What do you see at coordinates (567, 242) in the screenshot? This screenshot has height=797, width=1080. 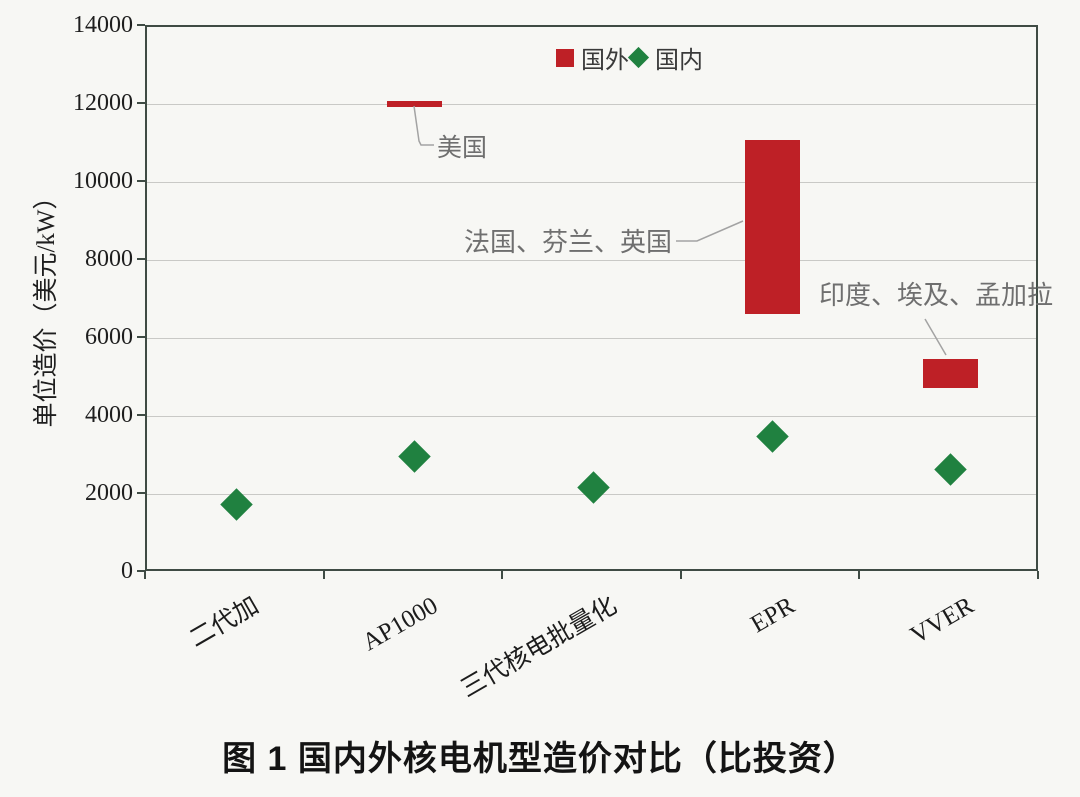 I see `annotation-france-finland-uk: 法国、芬兰、英国` at bounding box center [567, 242].